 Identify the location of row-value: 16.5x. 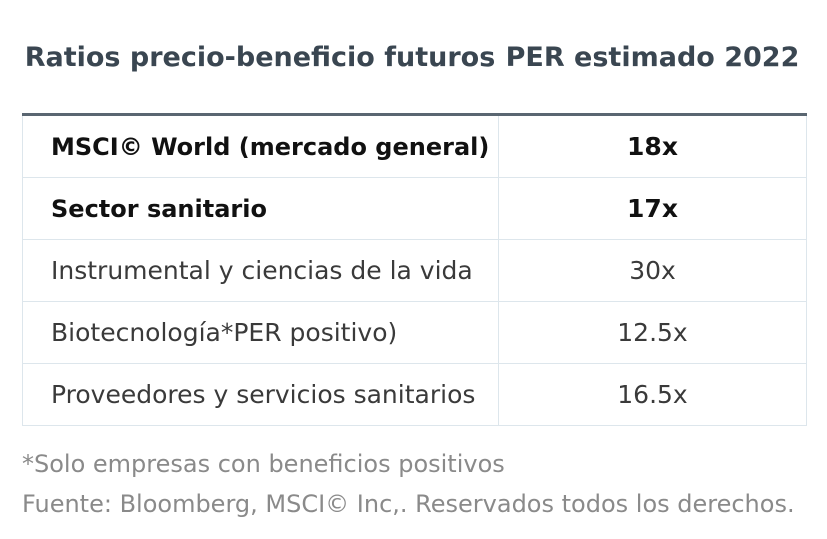
(652, 394).